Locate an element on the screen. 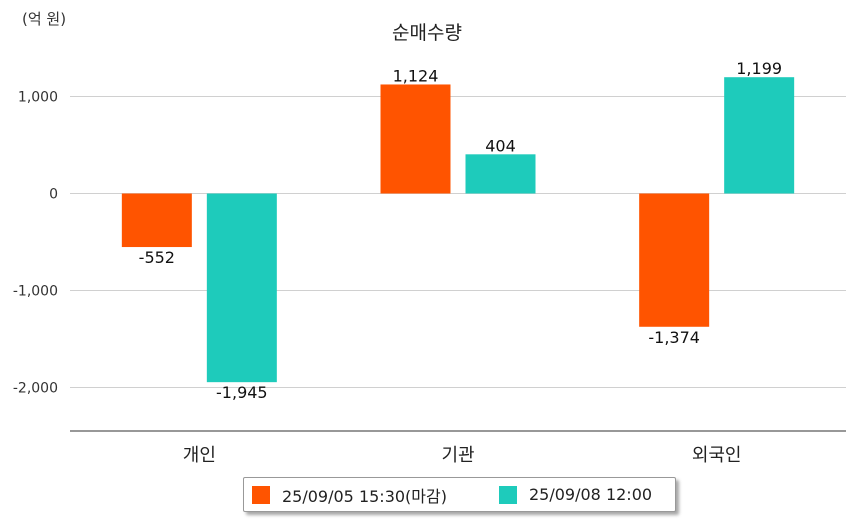 Image resolution: width=854 pixels, height=520 pixels. x-tick-label: 기관 is located at coordinates (457, 455).